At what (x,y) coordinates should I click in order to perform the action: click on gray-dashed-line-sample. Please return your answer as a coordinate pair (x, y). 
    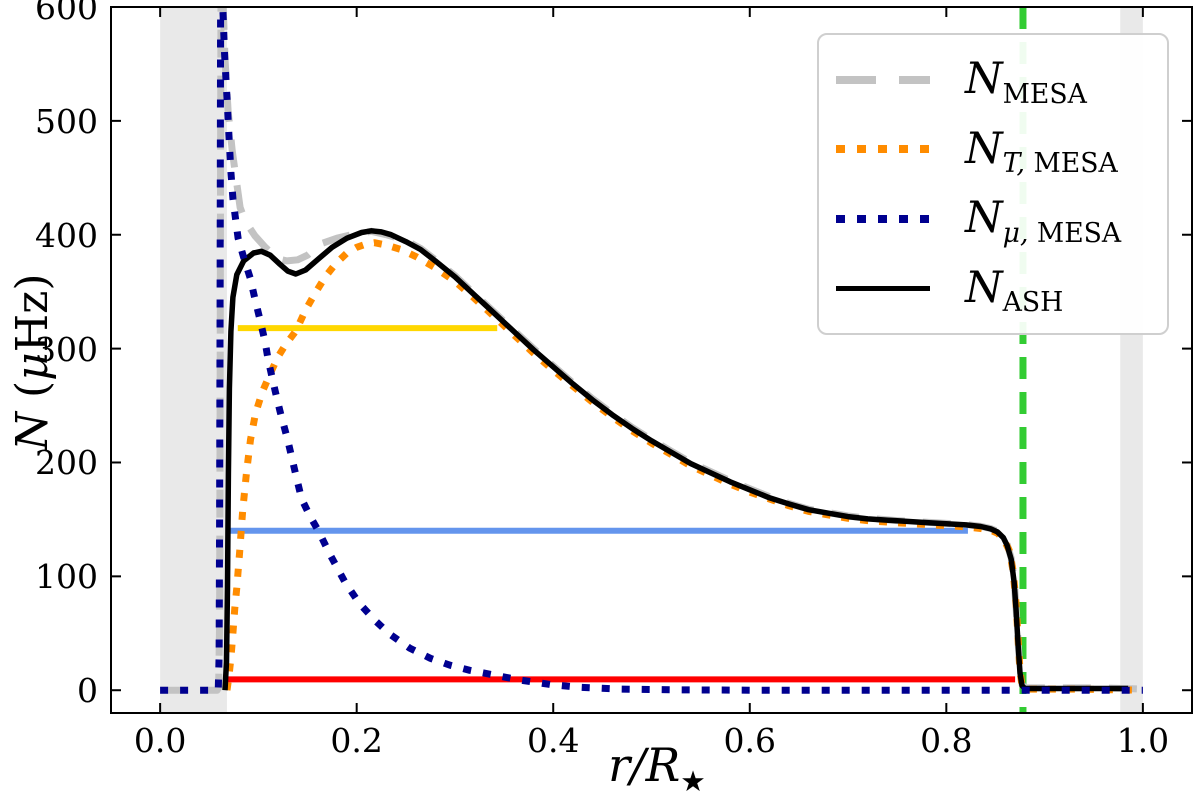
    Looking at the image, I should click on (883, 79).